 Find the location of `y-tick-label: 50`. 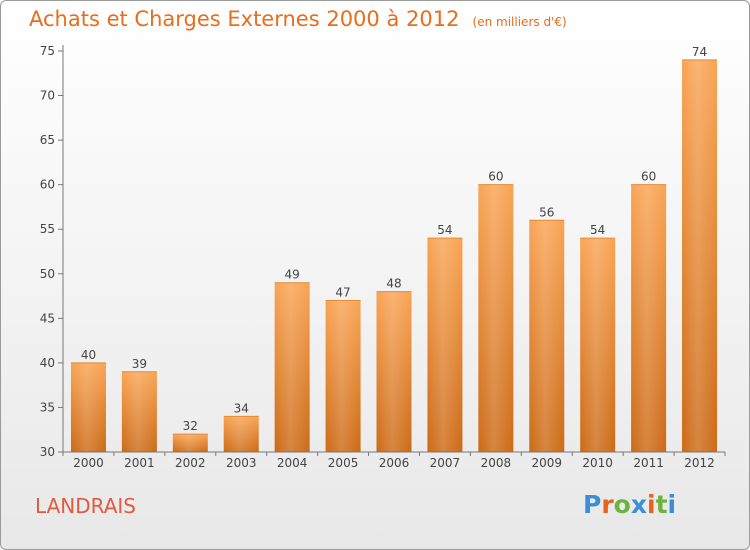

y-tick-label: 50 is located at coordinates (47, 274).